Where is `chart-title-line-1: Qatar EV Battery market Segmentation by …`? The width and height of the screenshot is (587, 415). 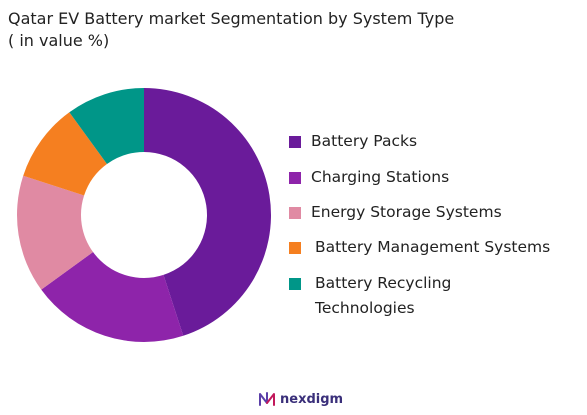
chart-title-line-1: Qatar EV Battery market Segmentation by … is located at coordinates (231, 18).